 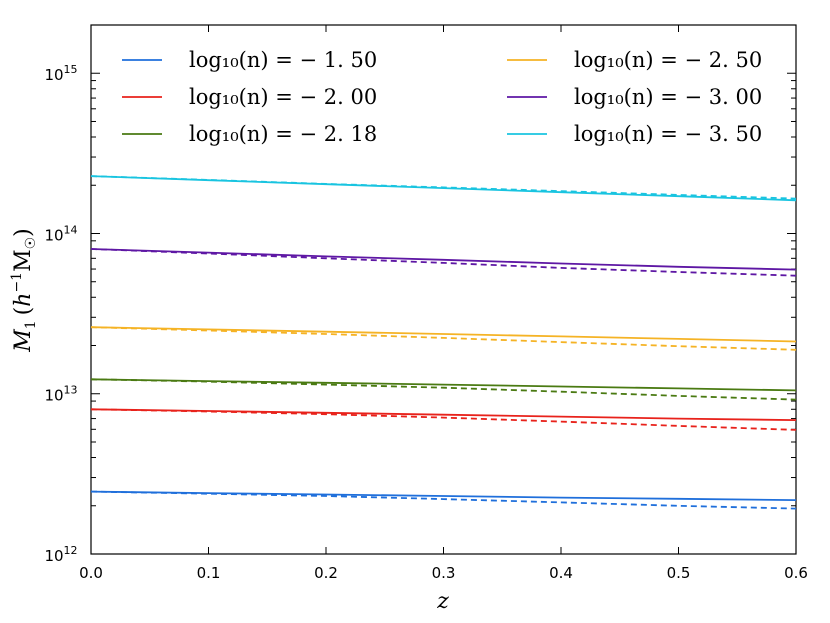 I want to click on legend-entry: log₁₀(n) = − 3. 00, so click(x=634, y=97).